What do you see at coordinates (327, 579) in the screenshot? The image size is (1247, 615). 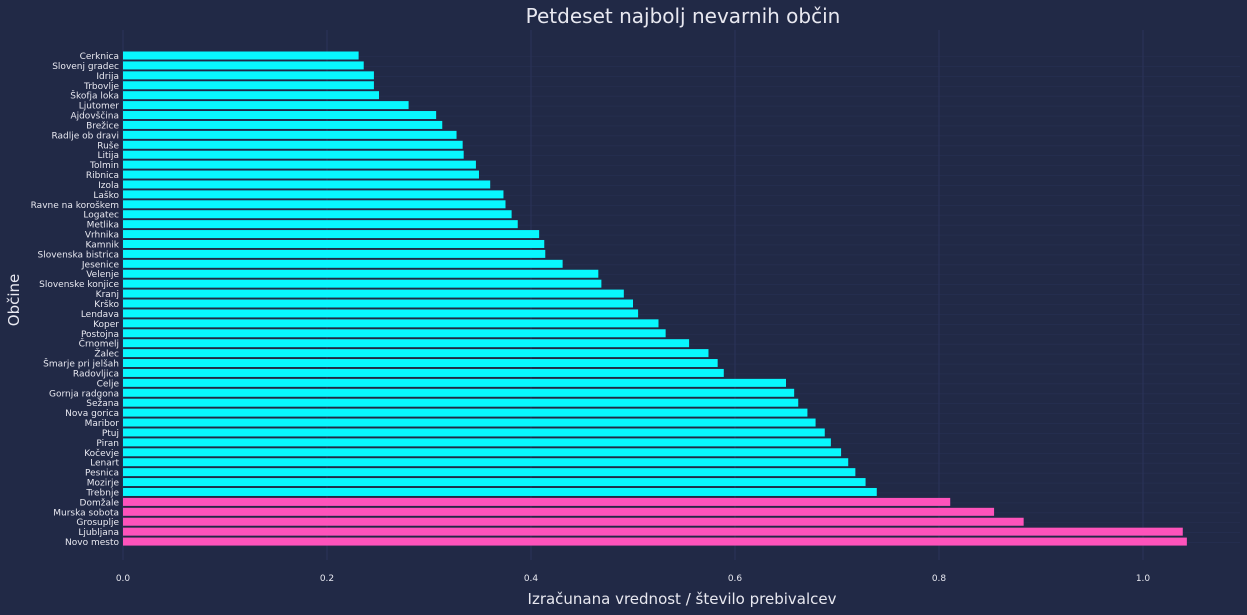 I see `x-tick-label: 0.2` at bounding box center [327, 579].